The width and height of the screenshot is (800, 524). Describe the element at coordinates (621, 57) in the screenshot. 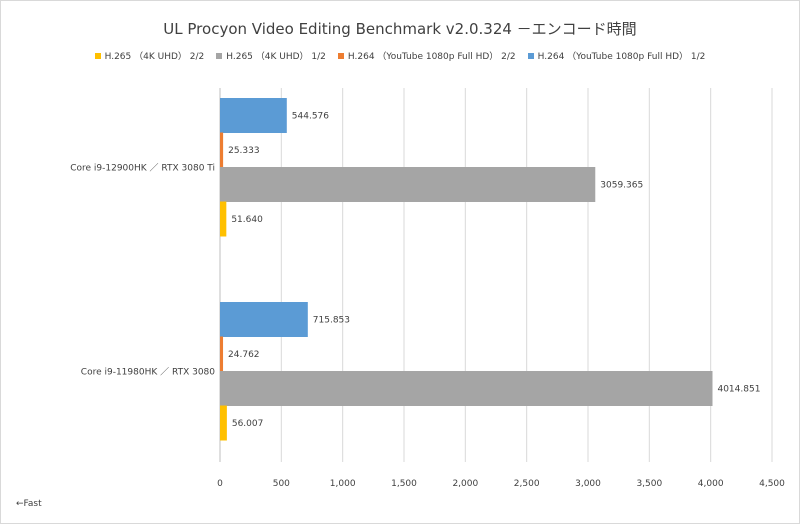

I see `legend-label: H.264 （YouTube 1080p Full HD） 1/2` at that location.